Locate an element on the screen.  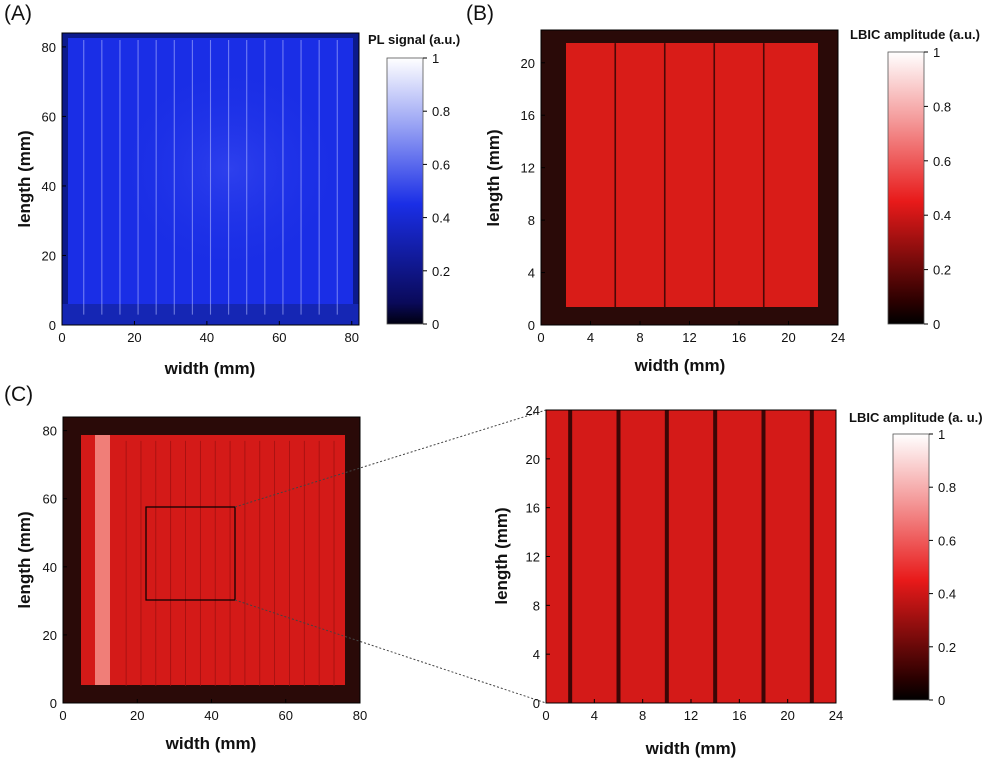
panel-letter-c: (C) is located at coordinates (18, 394).